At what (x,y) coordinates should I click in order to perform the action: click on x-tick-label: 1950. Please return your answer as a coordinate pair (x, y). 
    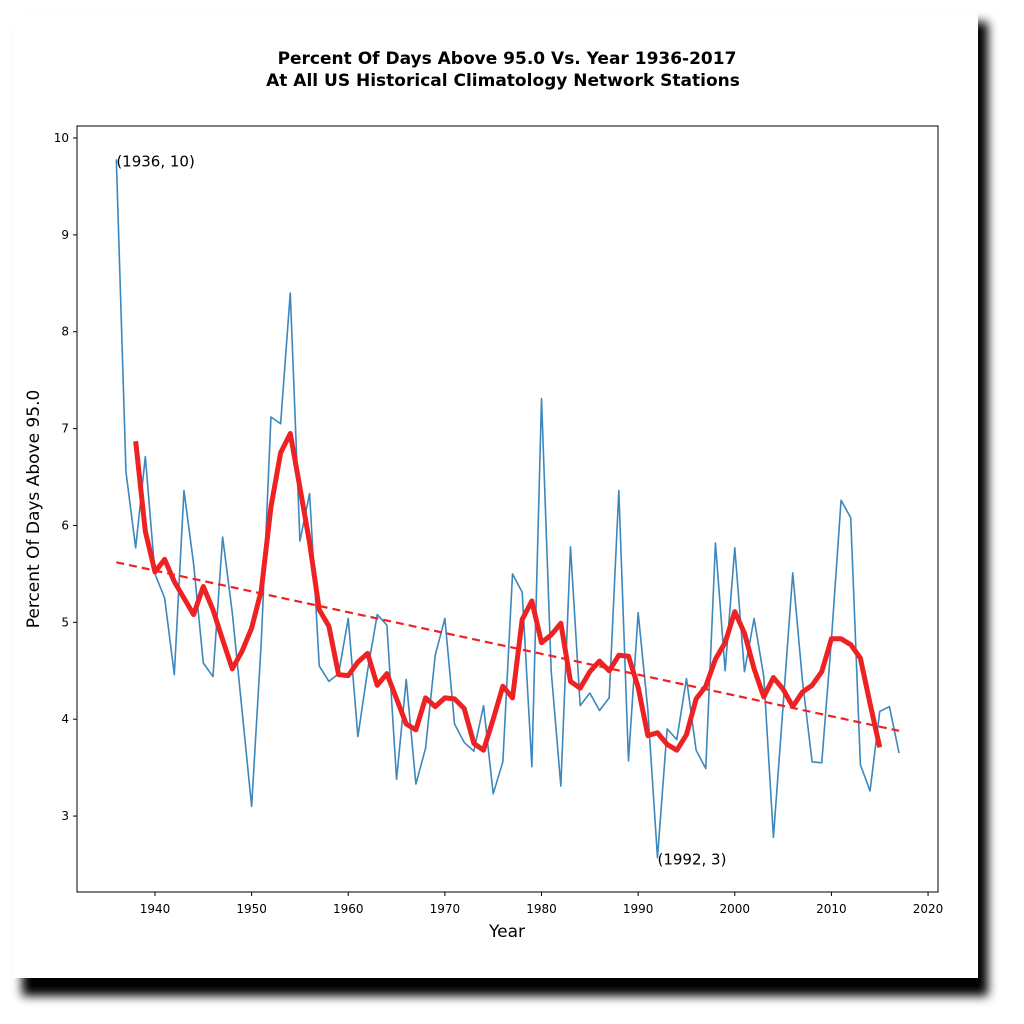
    Looking at the image, I should click on (251, 909).